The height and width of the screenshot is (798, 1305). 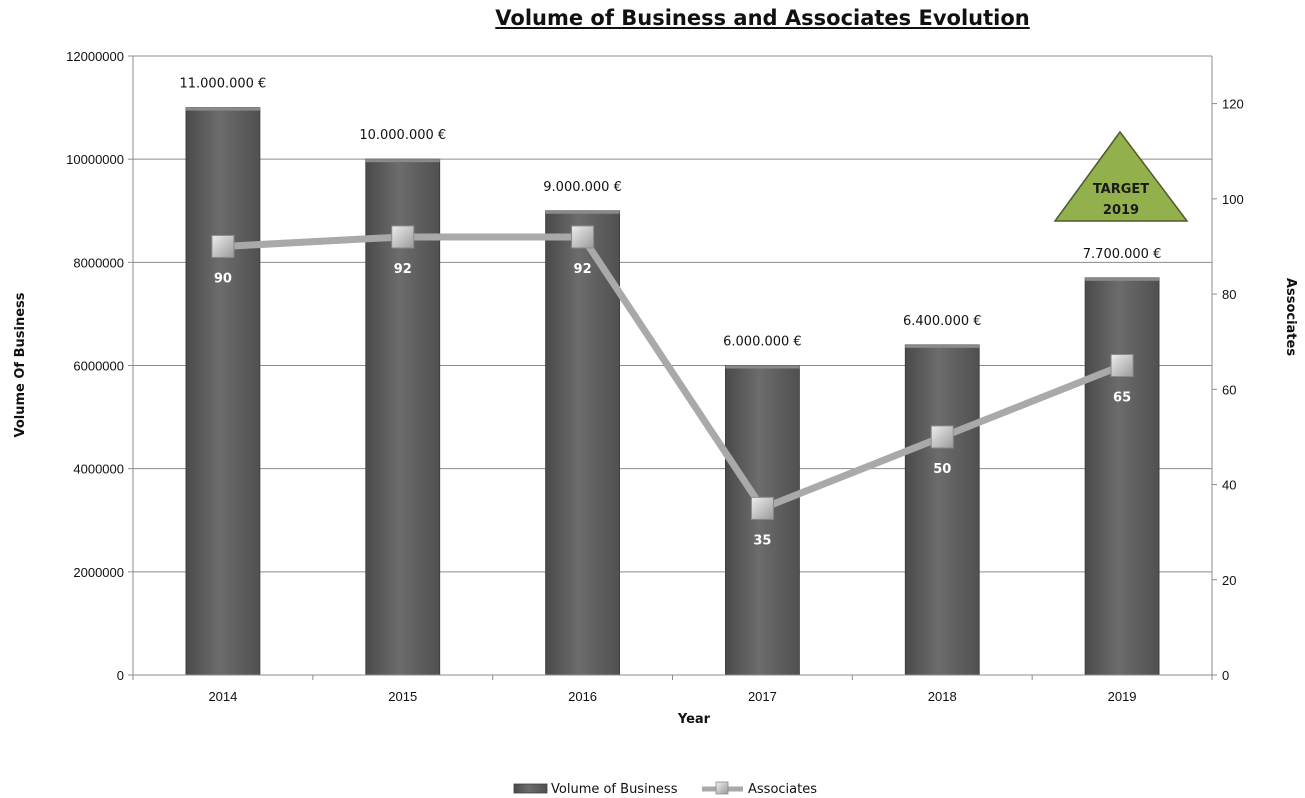 What do you see at coordinates (98, 572) in the screenshot?
I see `y-tick-label: 2000000` at bounding box center [98, 572].